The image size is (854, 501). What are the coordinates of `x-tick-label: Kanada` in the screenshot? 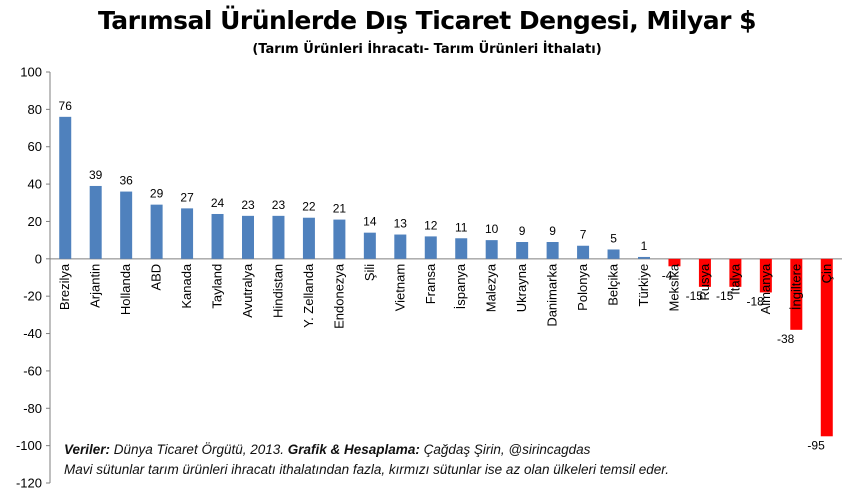 It's located at (186, 286).